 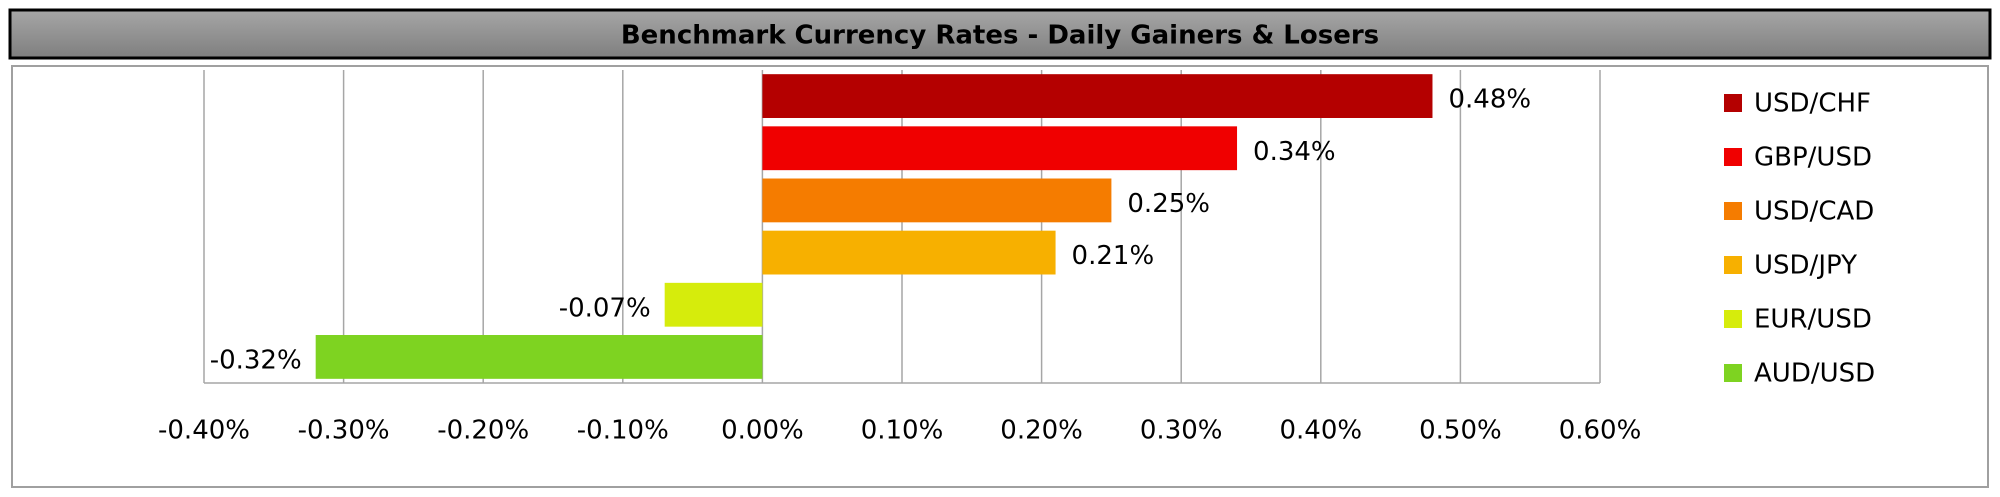 What do you see at coordinates (1805, 266) in the screenshot?
I see `legend-label: USD/JPY` at bounding box center [1805, 266].